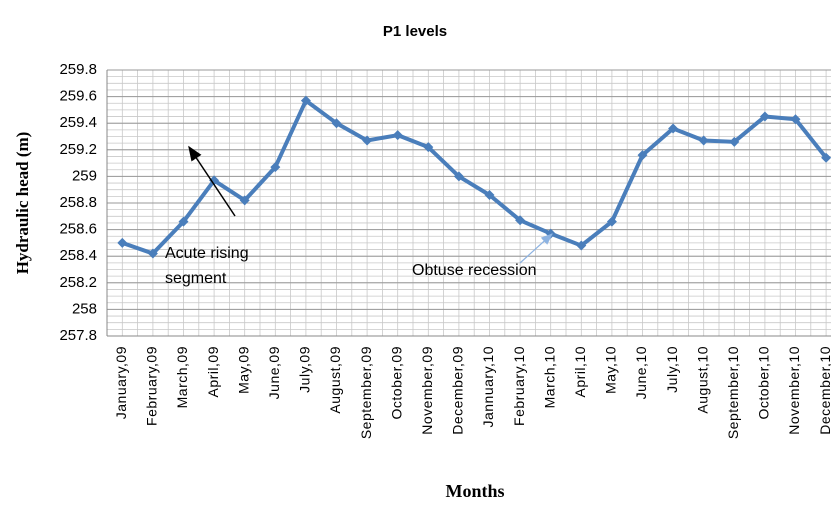 This screenshot has width=831, height=506. I want to click on x-tick-label: November,09, so click(427, 390).